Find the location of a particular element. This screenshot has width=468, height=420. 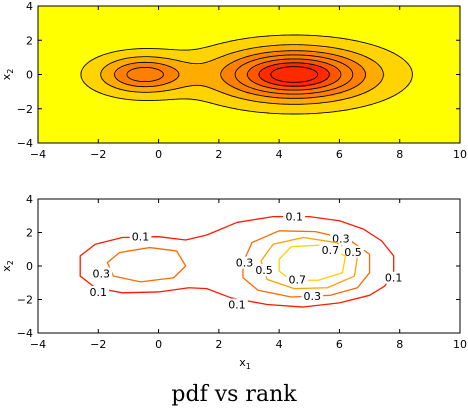

x-tick-label: −2 is located at coordinates (98, 154).